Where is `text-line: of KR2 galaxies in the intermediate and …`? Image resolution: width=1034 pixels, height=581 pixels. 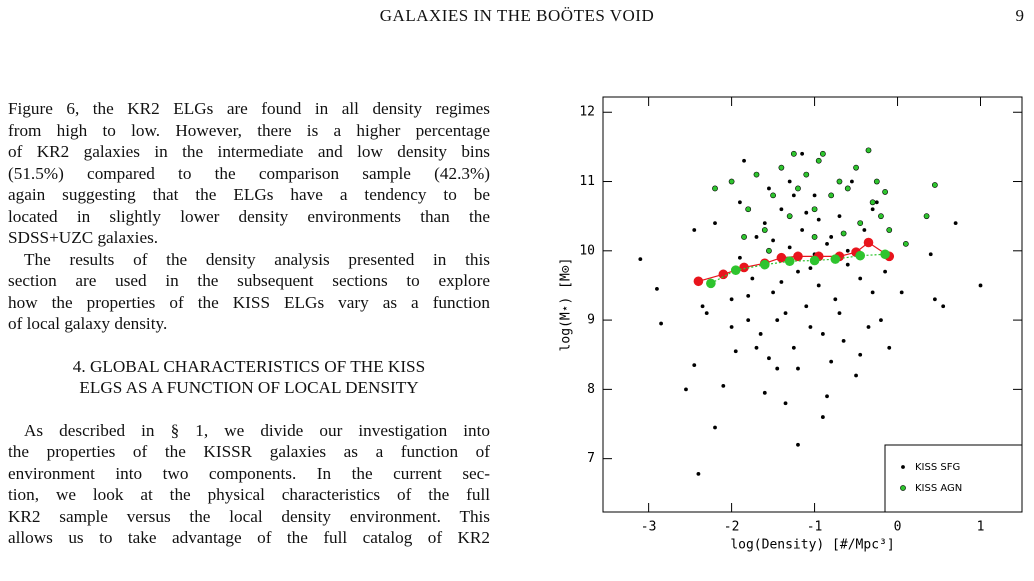
text-line: of KR2 galaxies in the intermediate and … is located at coordinates (249, 151).